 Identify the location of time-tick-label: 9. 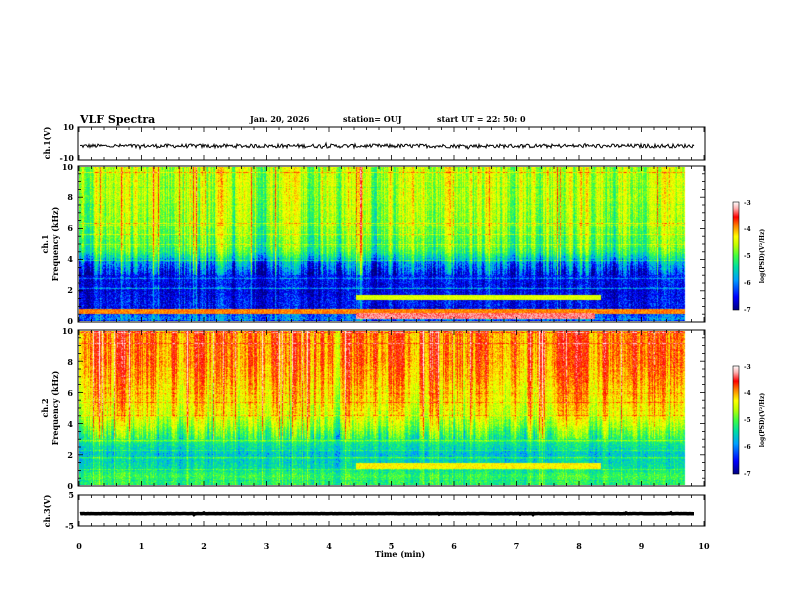
(642, 546).